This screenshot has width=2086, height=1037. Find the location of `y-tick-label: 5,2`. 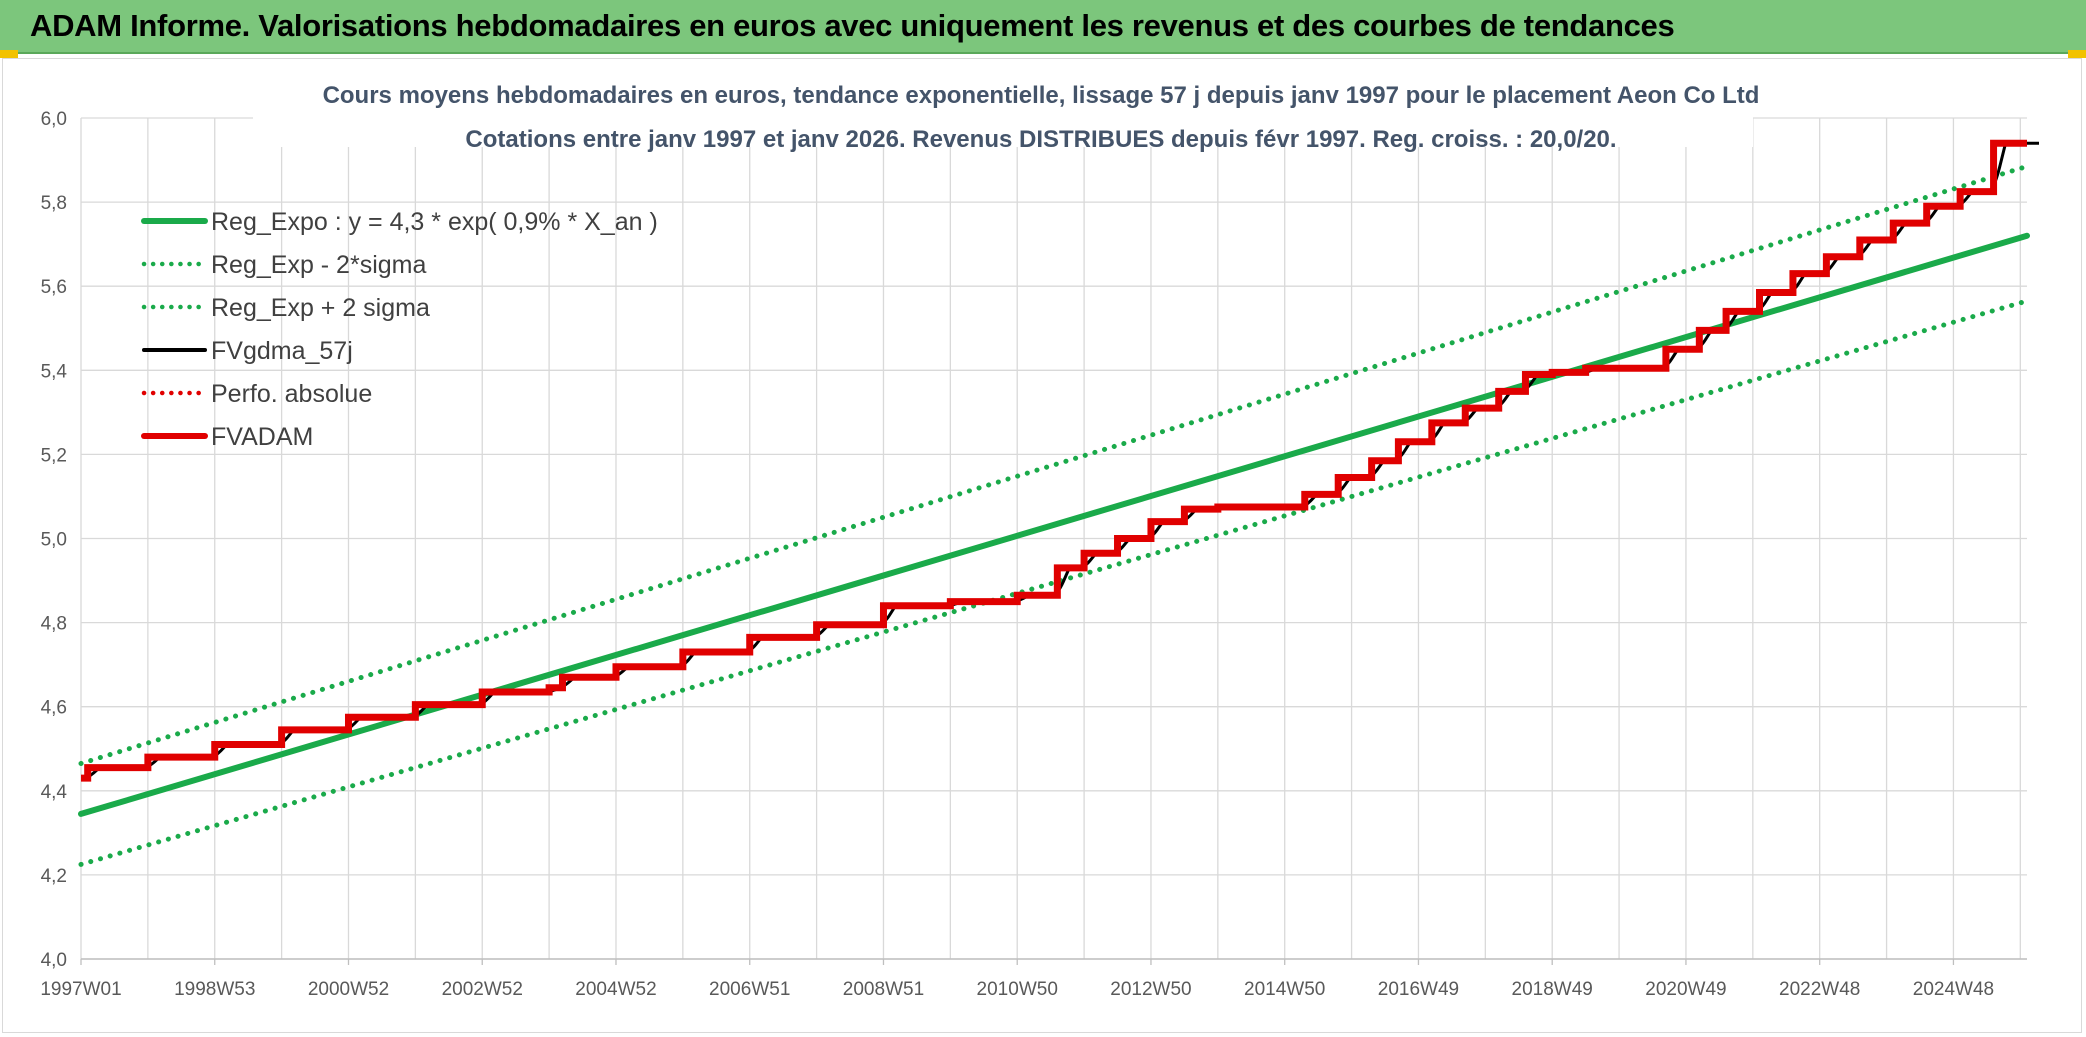

y-tick-label: 5,2 is located at coordinates (54, 455).